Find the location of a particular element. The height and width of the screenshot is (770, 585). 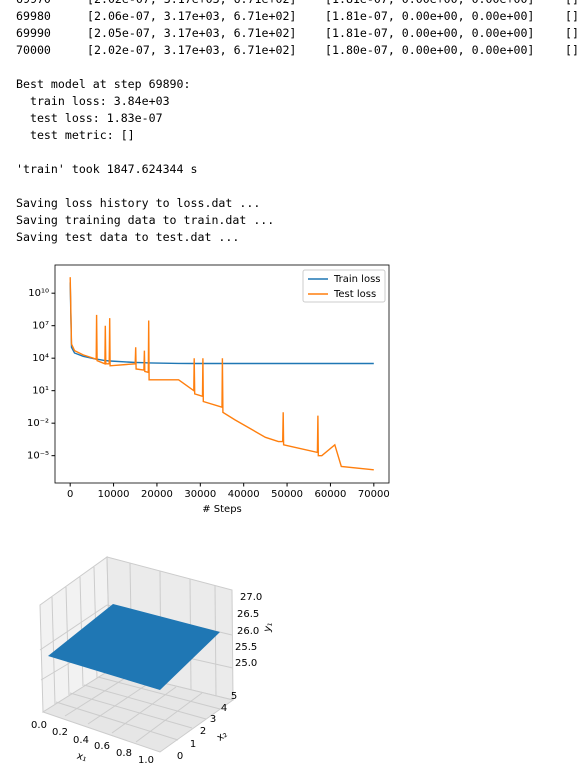

y-tick-label: 10⁻² is located at coordinates (38, 423).